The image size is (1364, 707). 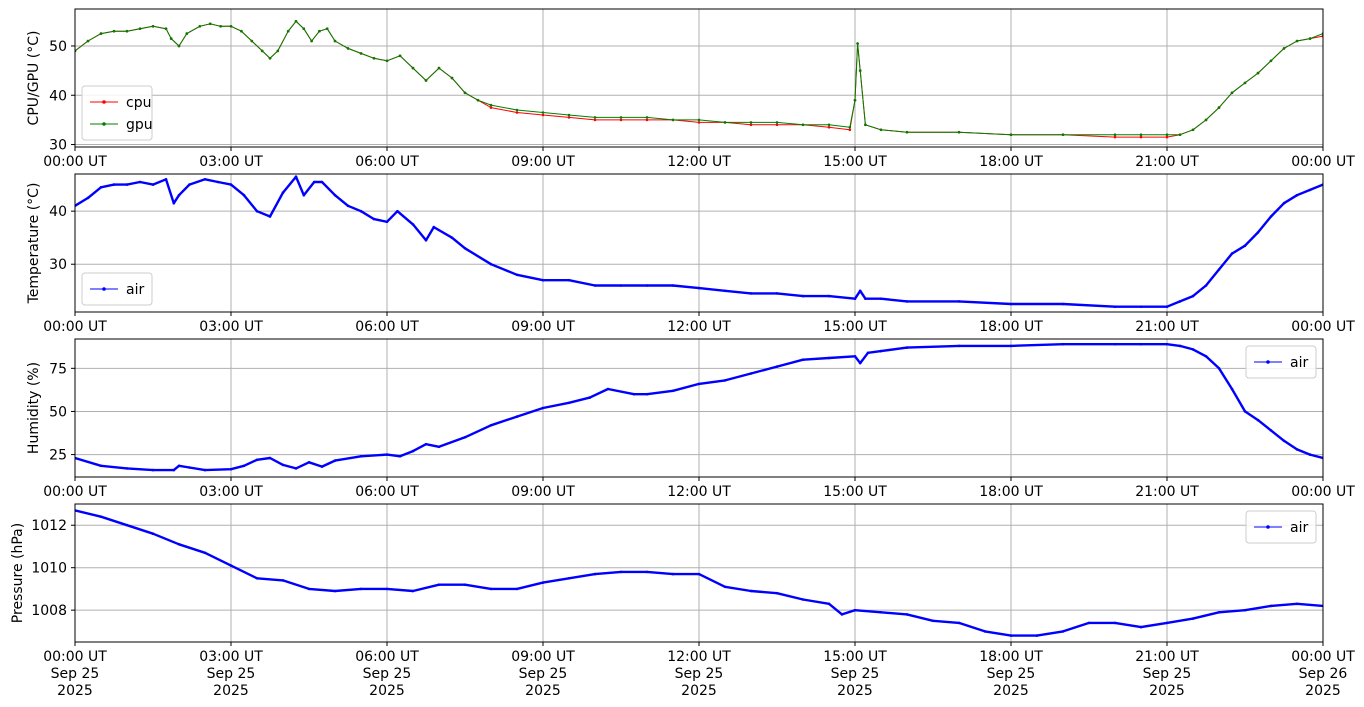 What do you see at coordinates (1011, 162) in the screenshot?
I see `x-tick-label: 18:00 UT` at bounding box center [1011, 162].